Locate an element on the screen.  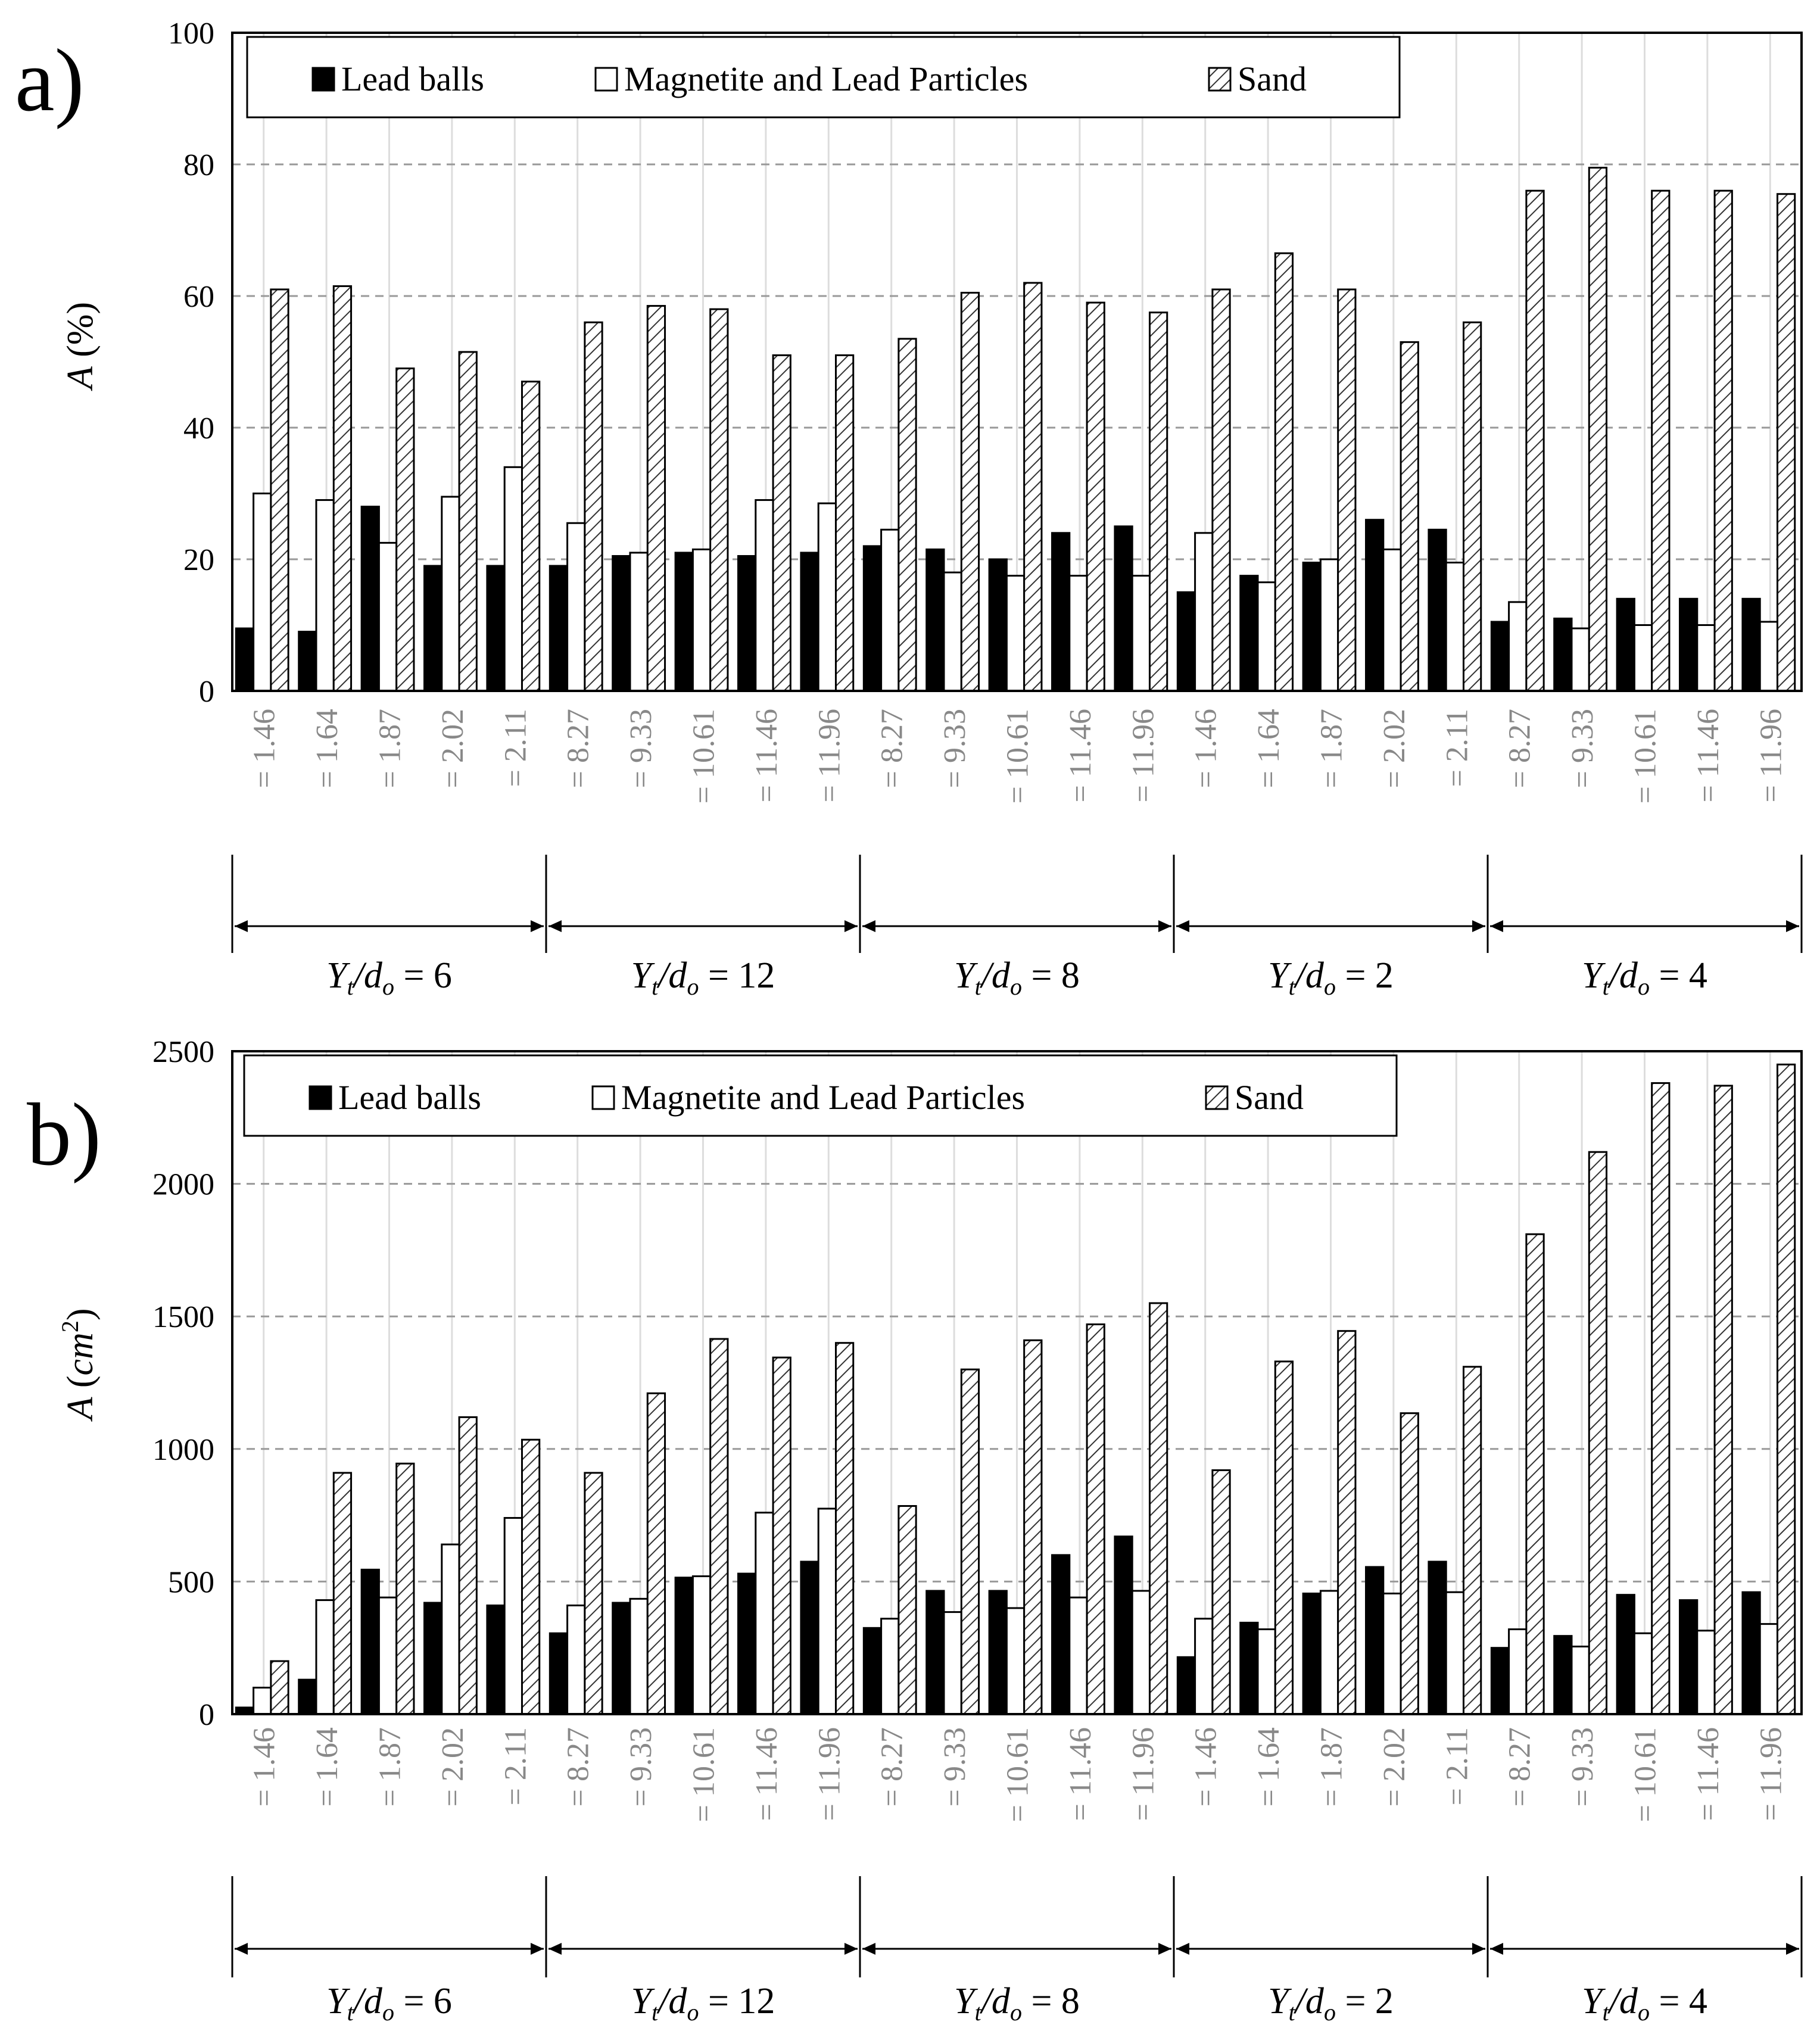
group-label-value: = 6 is located at coordinates (423, 975).